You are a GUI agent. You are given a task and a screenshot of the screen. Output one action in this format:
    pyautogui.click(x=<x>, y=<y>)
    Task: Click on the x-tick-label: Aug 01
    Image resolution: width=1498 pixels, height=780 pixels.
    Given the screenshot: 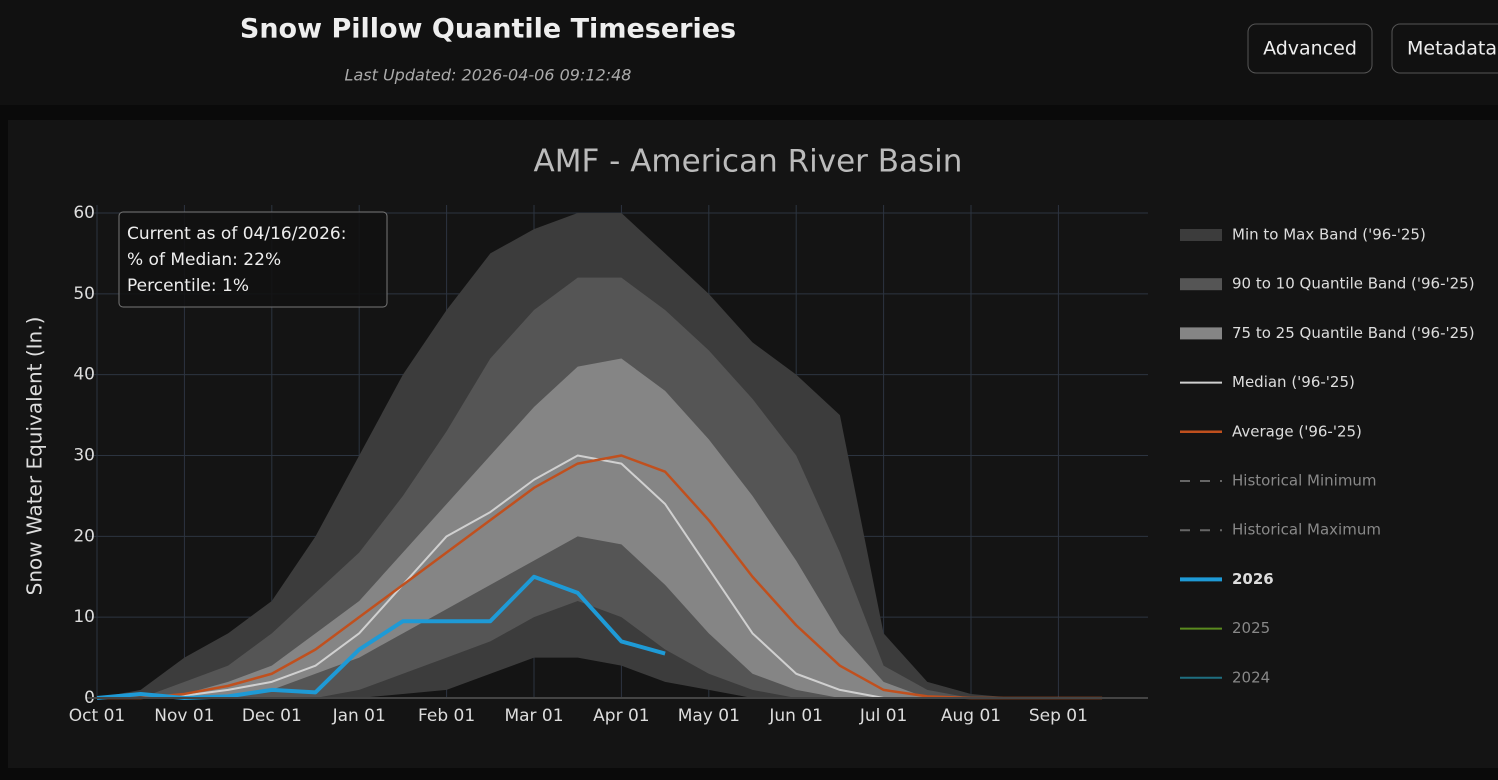 What is the action you would take?
    pyautogui.click(x=971, y=716)
    